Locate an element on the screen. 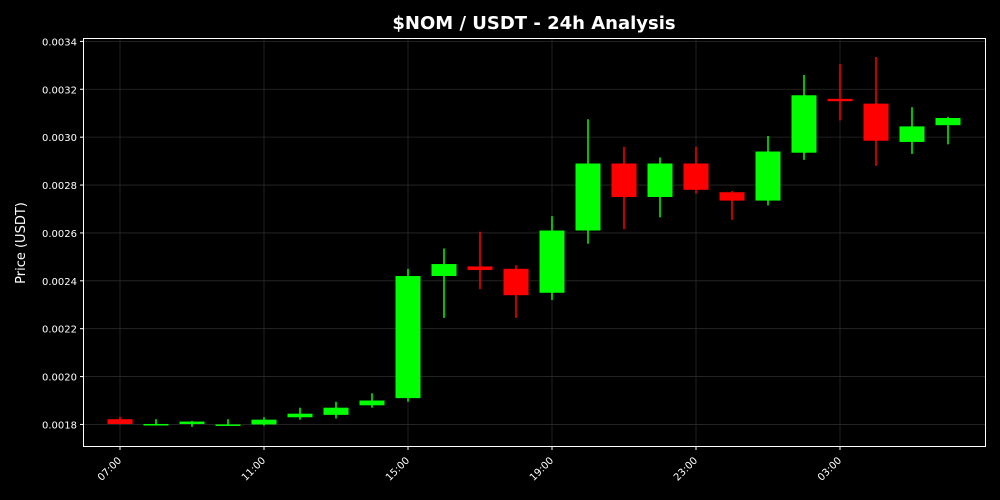  chart-title: $NOM / USDT - 24h Analysis is located at coordinates (533, 23).